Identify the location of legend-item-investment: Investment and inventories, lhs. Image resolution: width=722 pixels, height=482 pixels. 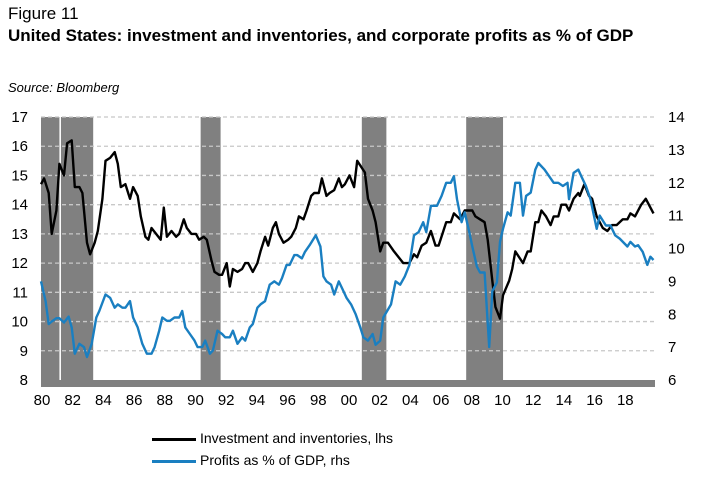
(272, 438).